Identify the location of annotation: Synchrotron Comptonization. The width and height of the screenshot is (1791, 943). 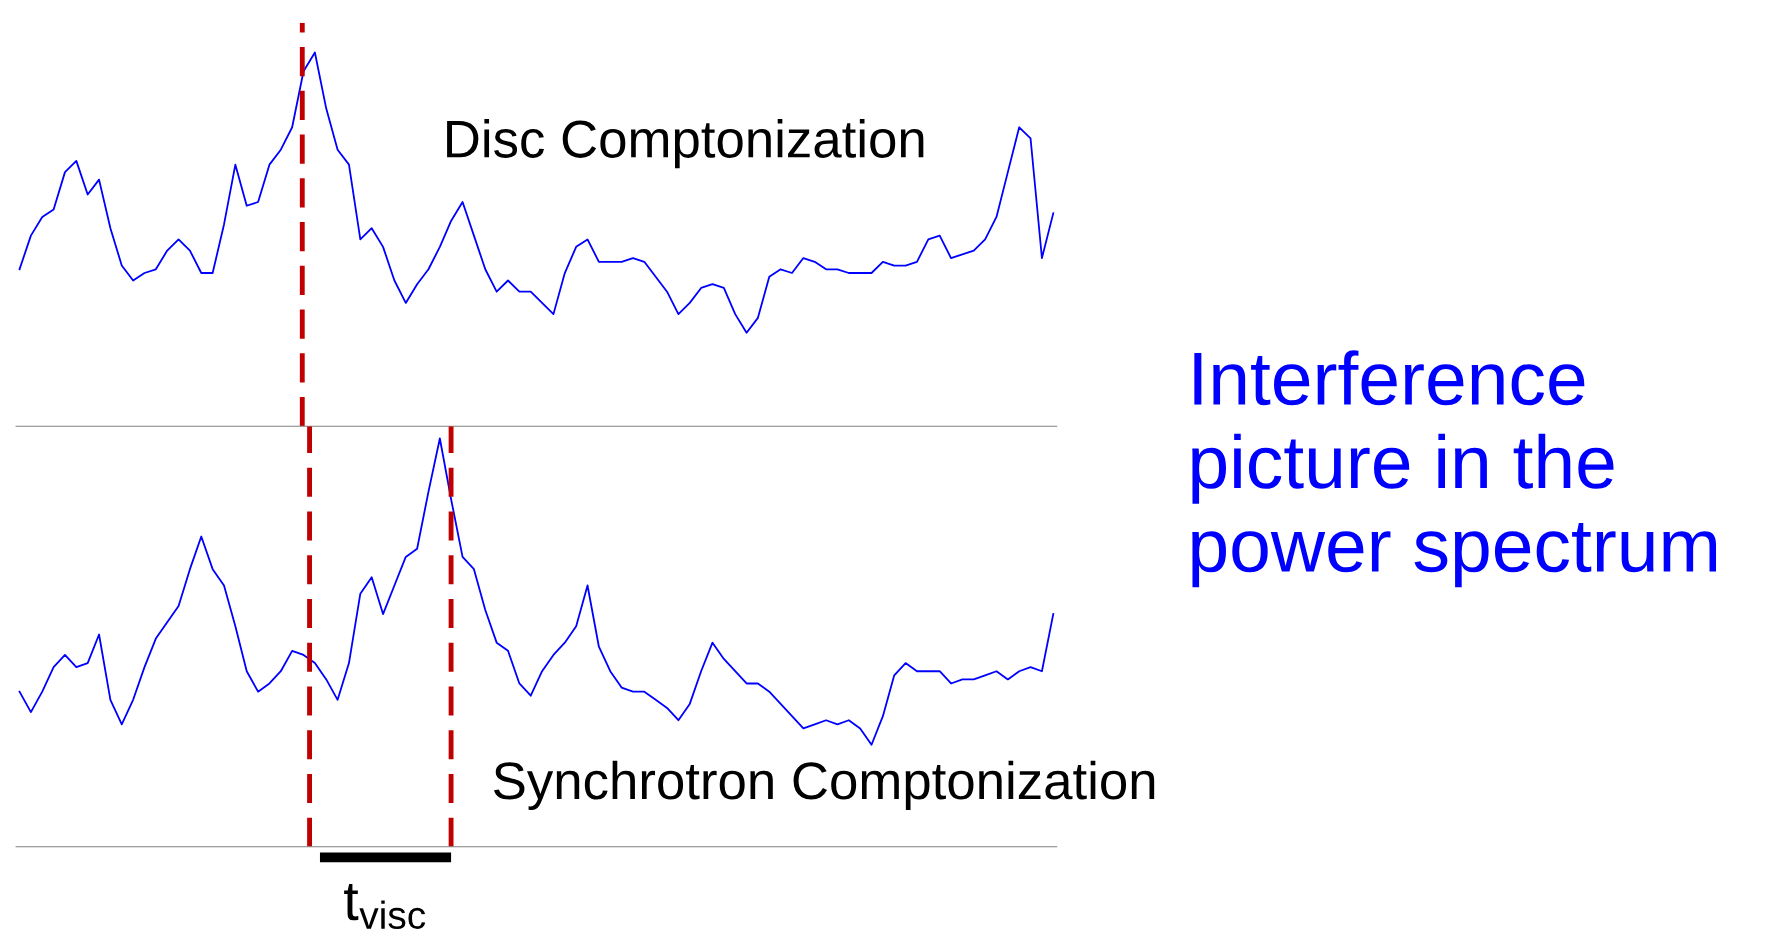
(824, 785).